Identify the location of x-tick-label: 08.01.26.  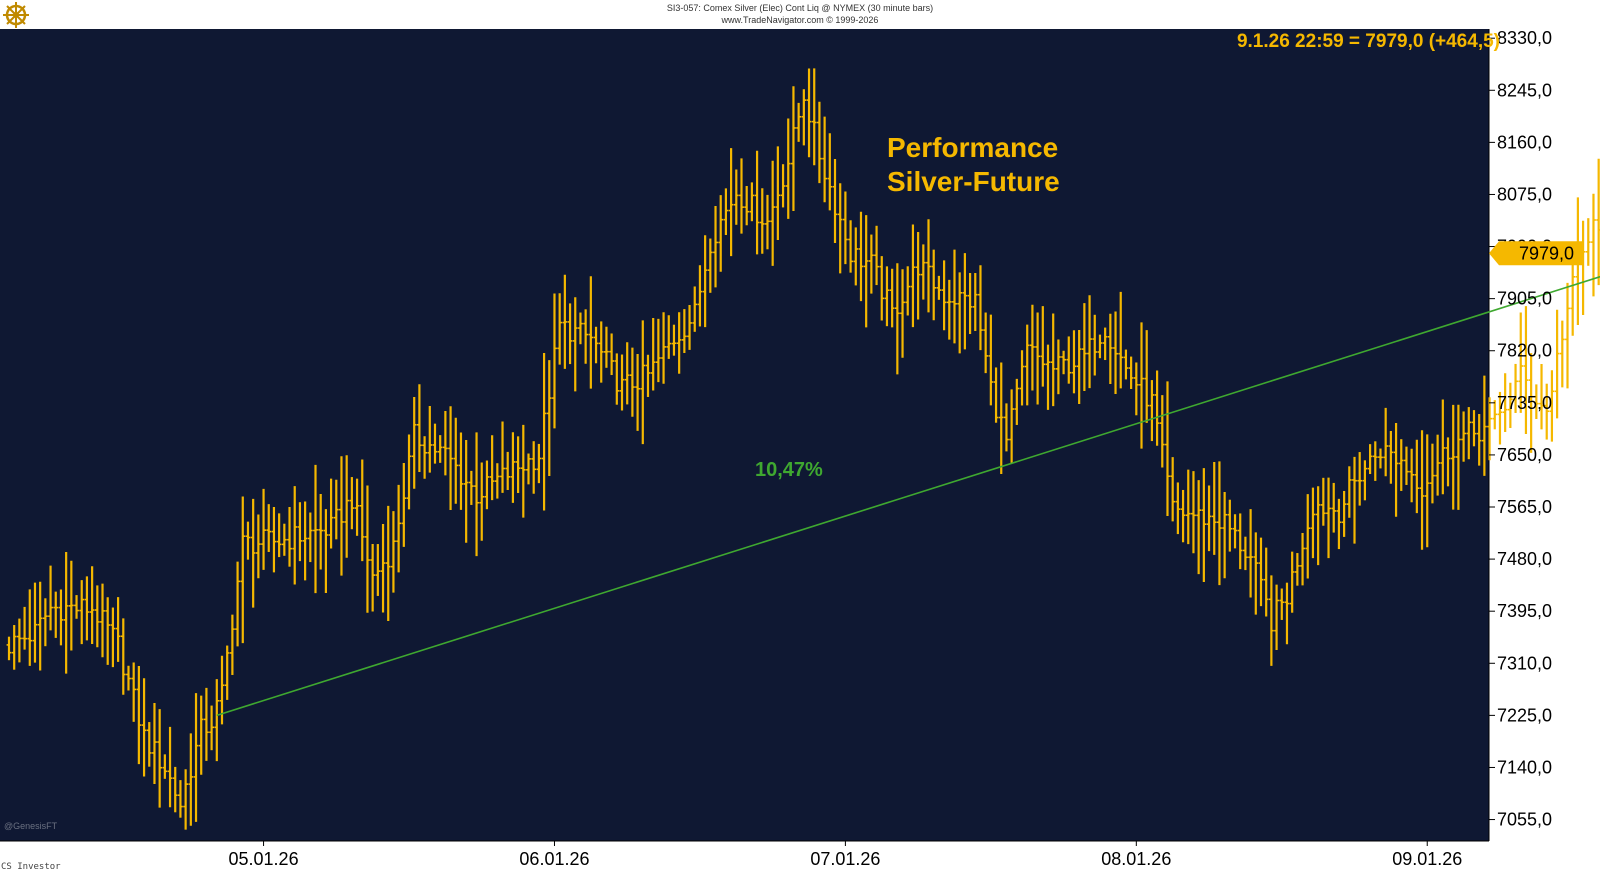
(1136, 859).